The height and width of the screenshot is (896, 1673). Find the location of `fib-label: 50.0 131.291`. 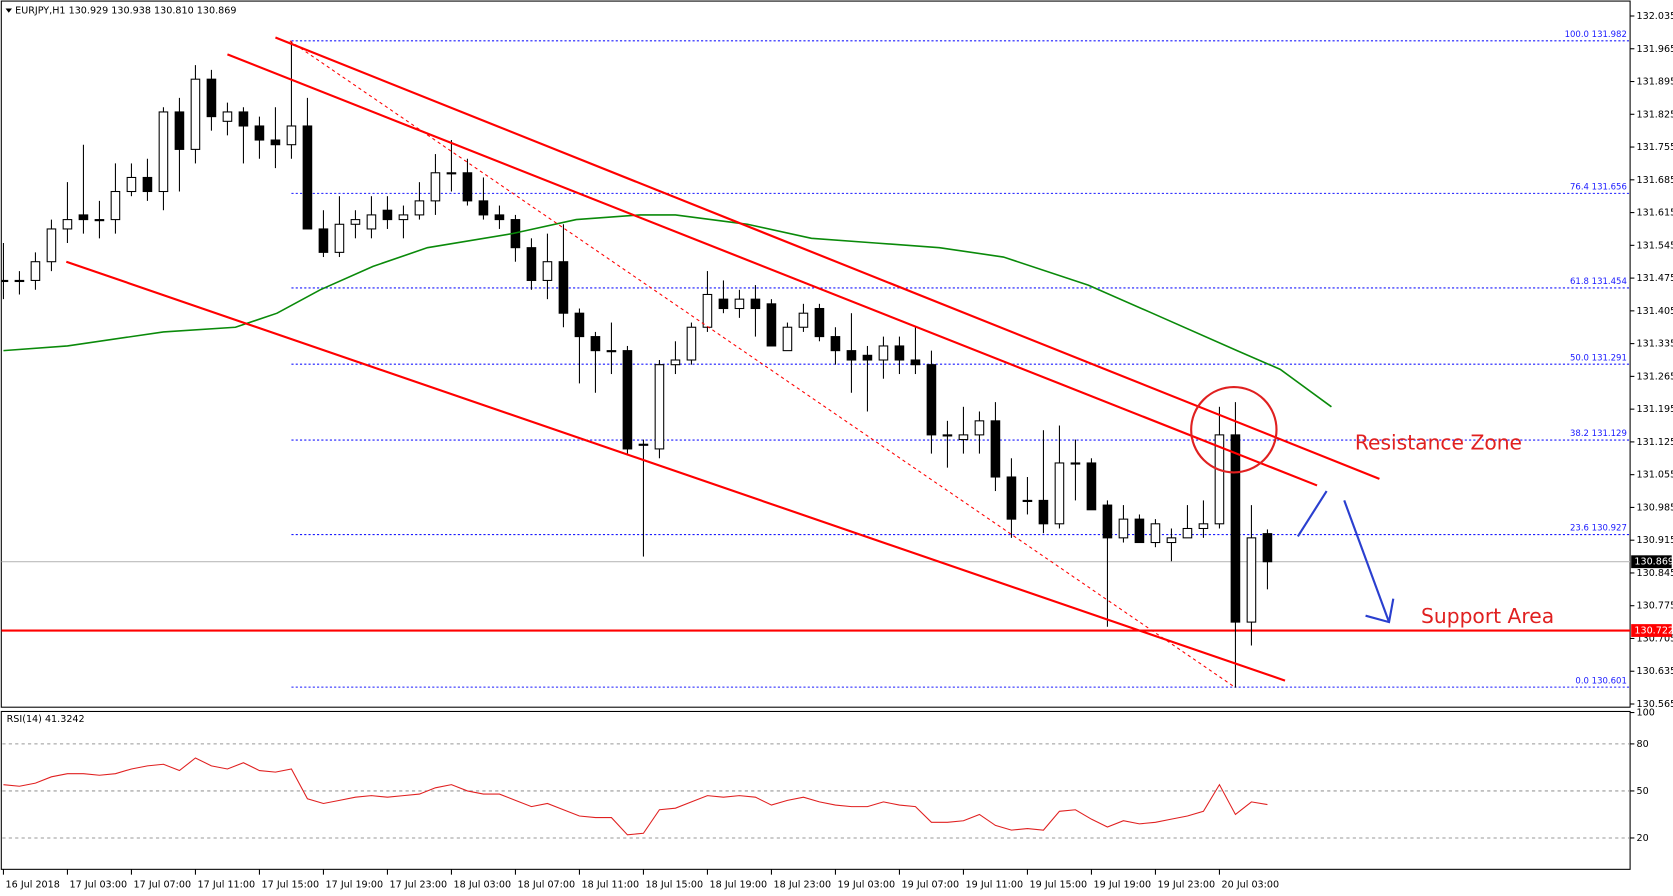

fib-label: 50.0 131.291 is located at coordinates (1598, 358).